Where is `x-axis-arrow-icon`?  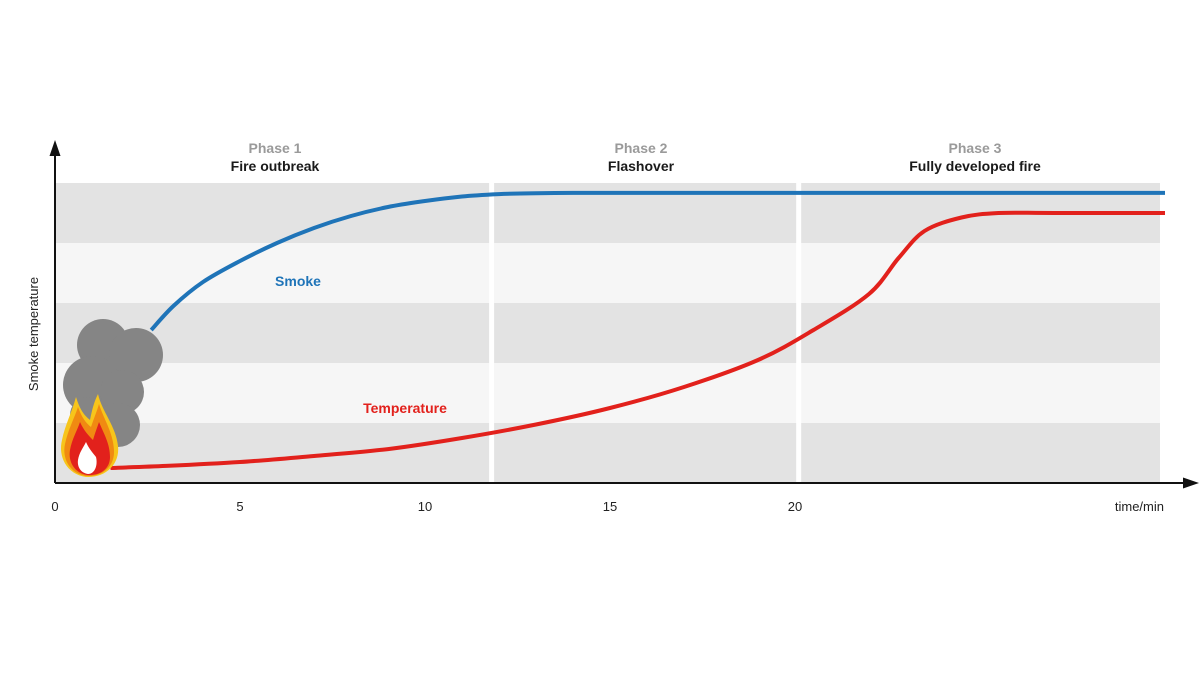 x-axis-arrow-icon is located at coordinates (1191, 483).